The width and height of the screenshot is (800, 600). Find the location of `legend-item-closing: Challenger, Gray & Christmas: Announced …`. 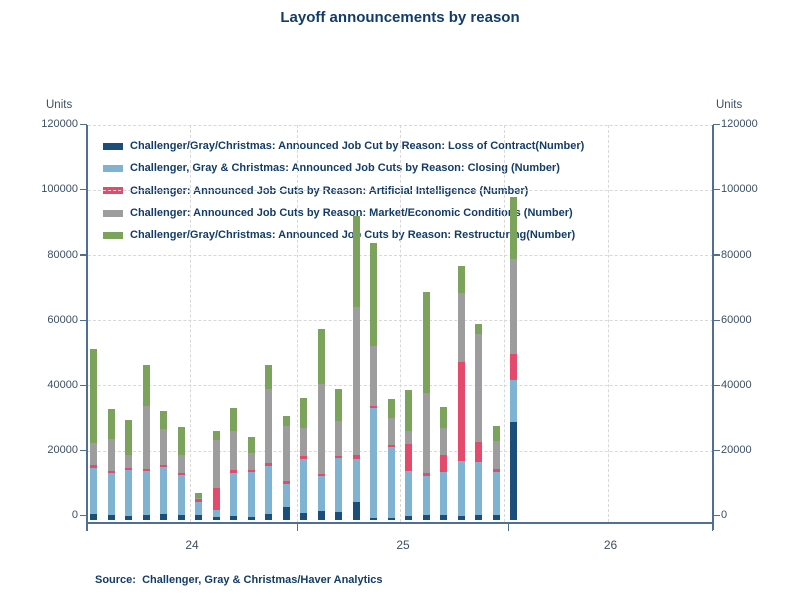

legend-item-closing: Challenger, Gray & Christmas: Announced … is located at coordinates (343, 168).